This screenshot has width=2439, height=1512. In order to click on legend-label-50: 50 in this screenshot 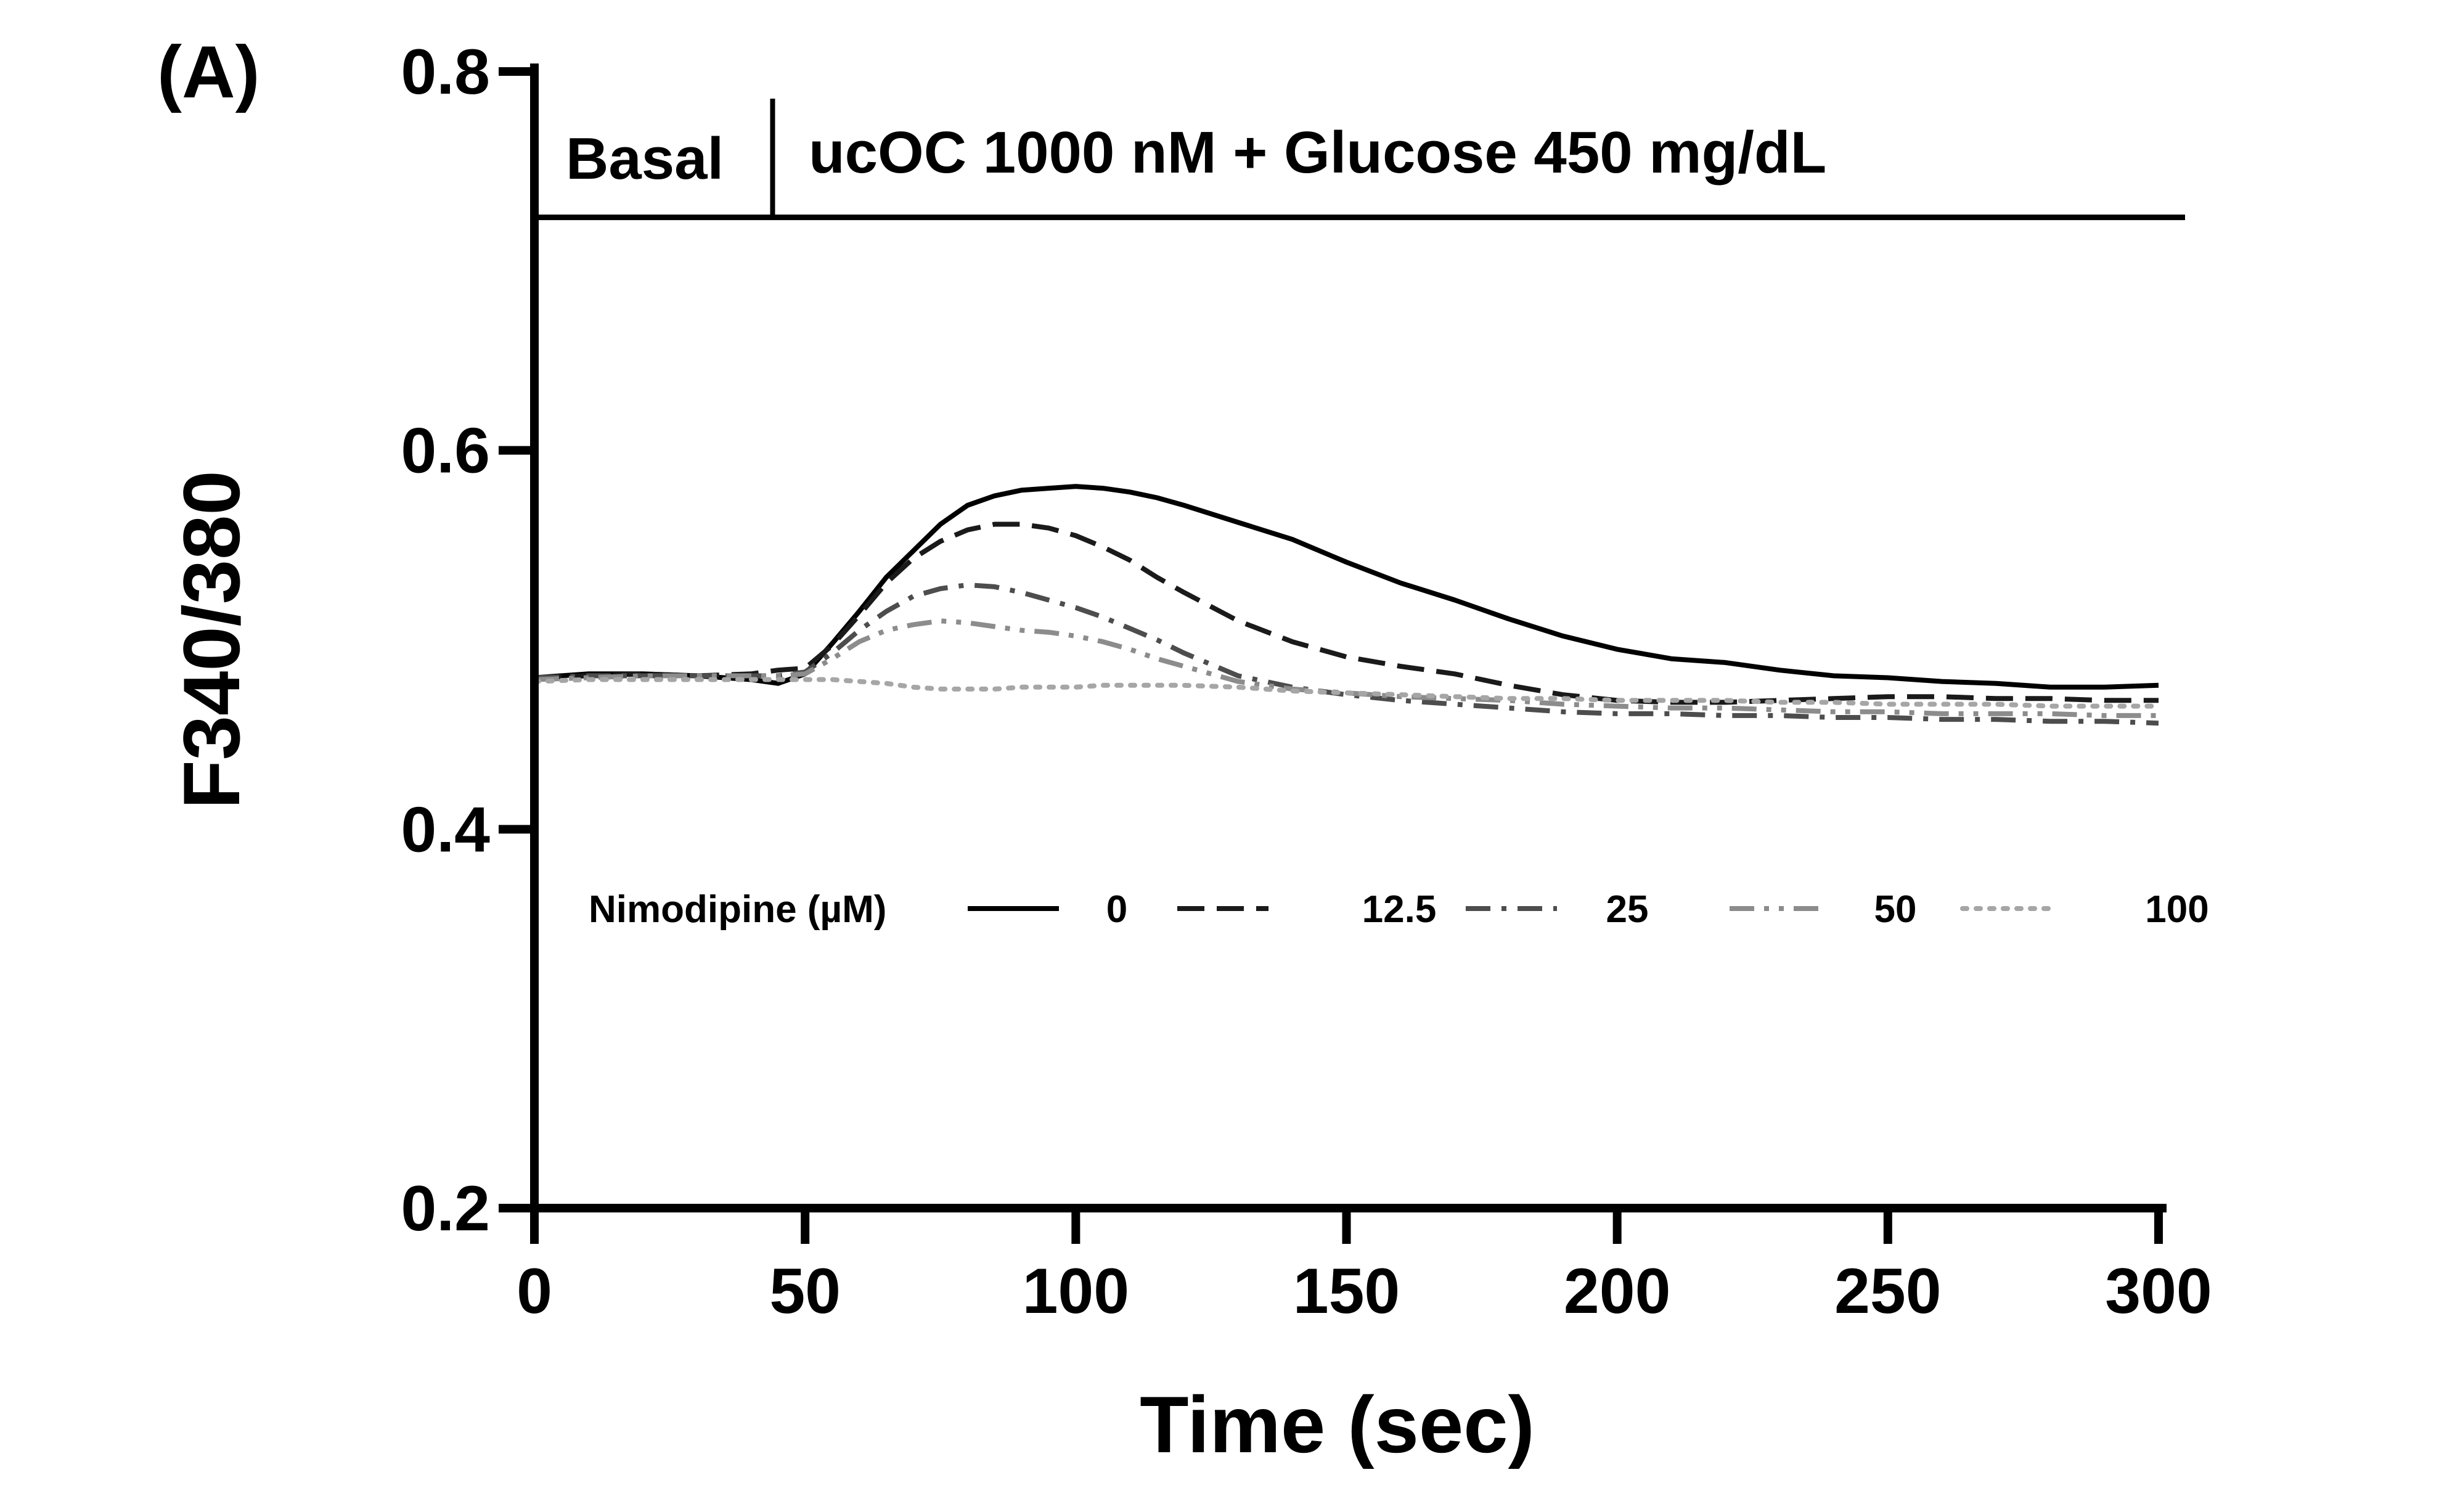, I will do `click(1895, 909)`.